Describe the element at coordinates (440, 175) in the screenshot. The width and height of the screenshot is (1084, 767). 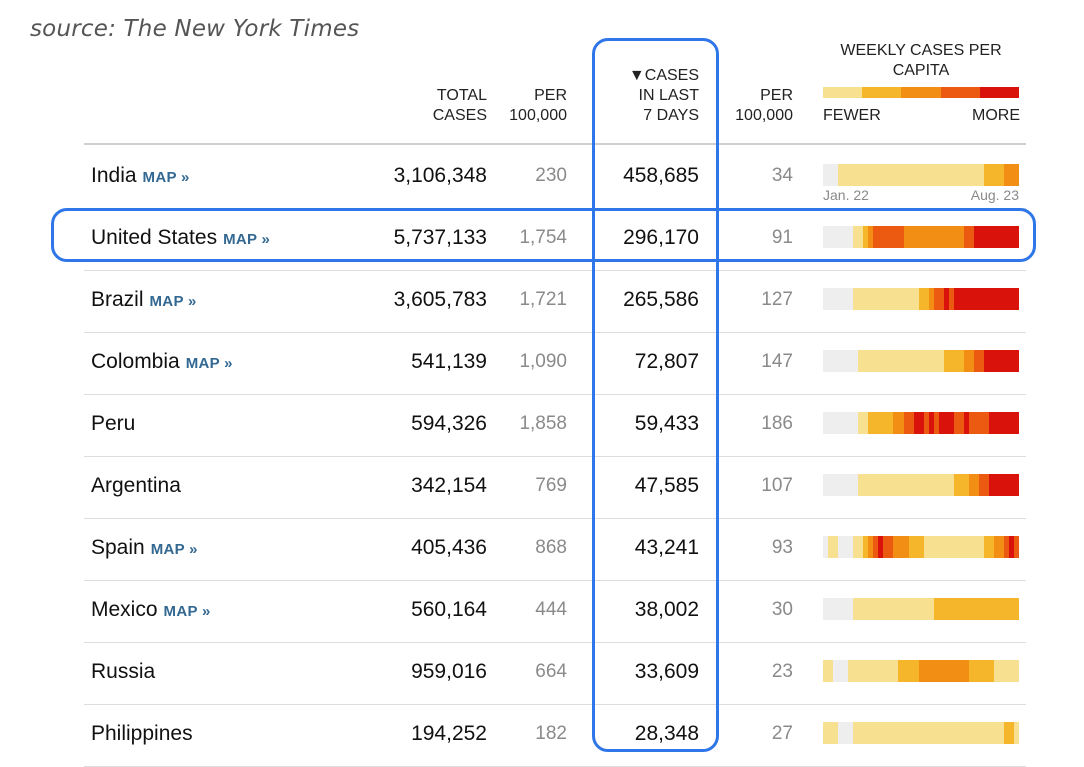
I see `total-cases: 3,106,348` at that location.